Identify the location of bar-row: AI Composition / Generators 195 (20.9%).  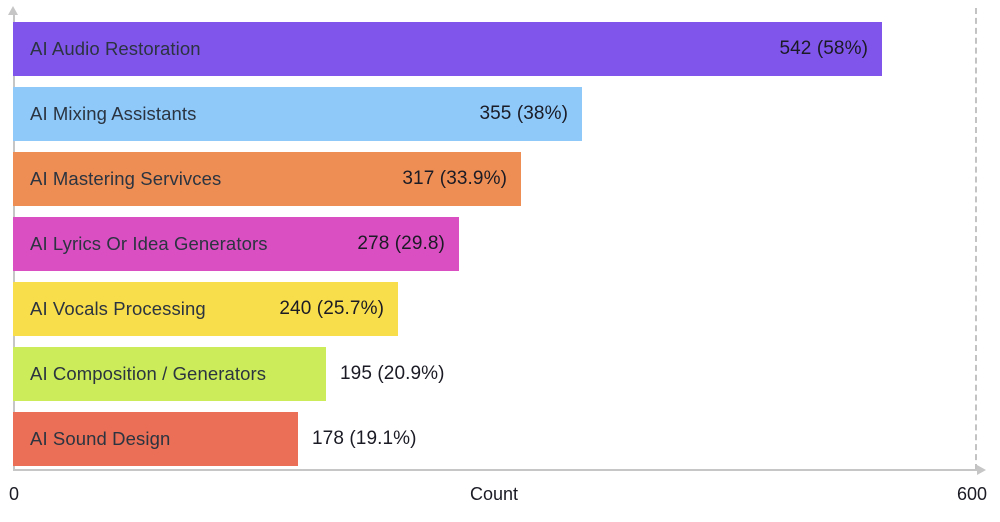
(229, 374).